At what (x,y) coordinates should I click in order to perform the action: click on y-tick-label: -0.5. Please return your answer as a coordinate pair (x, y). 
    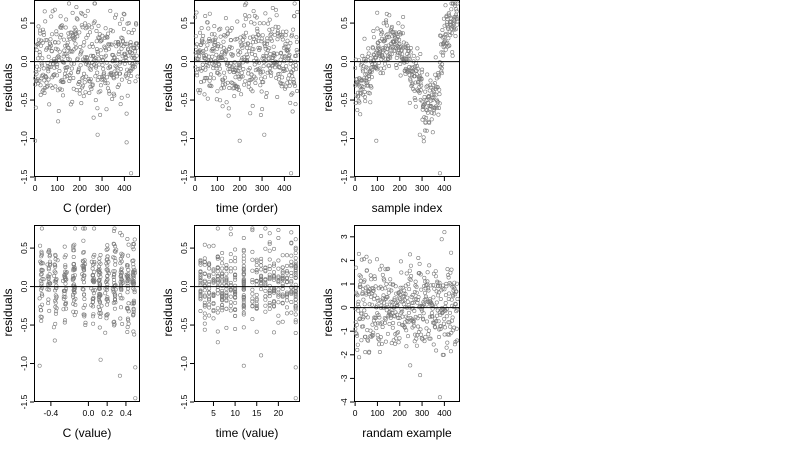
    Looking at the image, I should click on (344, 99).